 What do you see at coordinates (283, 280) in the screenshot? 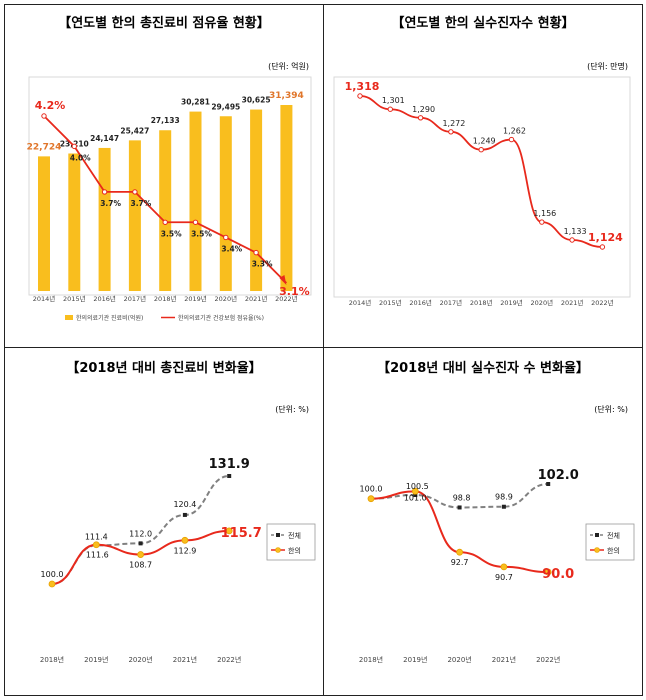
I see `arrowhead` at bounding box center [283, 280].